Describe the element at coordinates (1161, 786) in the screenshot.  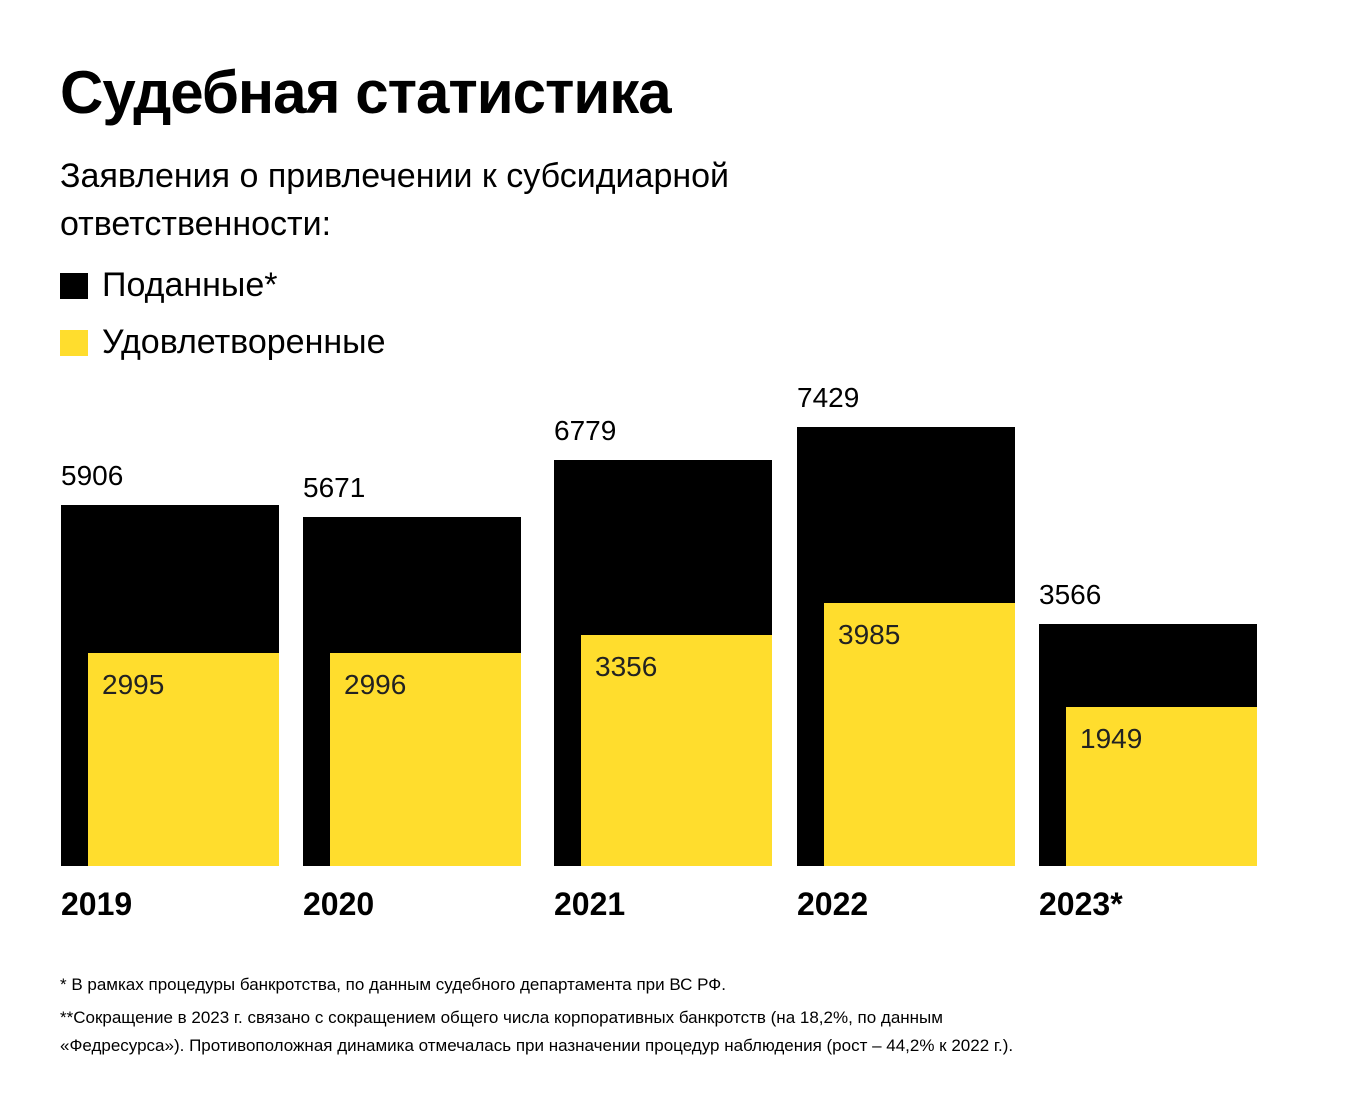
I see `bar-satisfied-2023*` at that location.